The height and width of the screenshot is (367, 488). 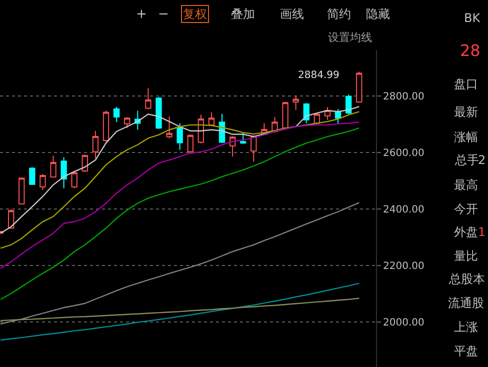 What do you see at coordinates (466, 84) in the screenshot?
I see `text: 盘口` at bounding box center [466, 84].